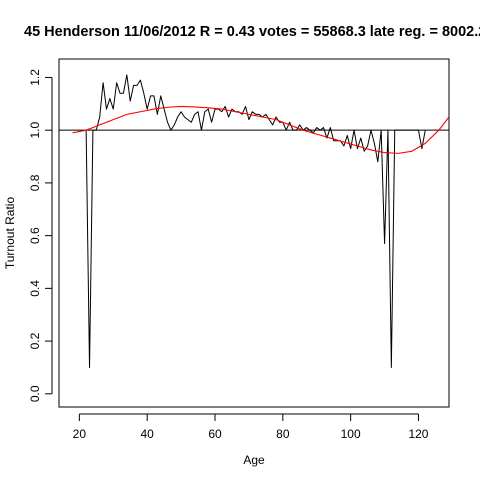 The height and width of the screenshot is (480, 480). I want to click on x-axis-label: Age, so click(254, 460).